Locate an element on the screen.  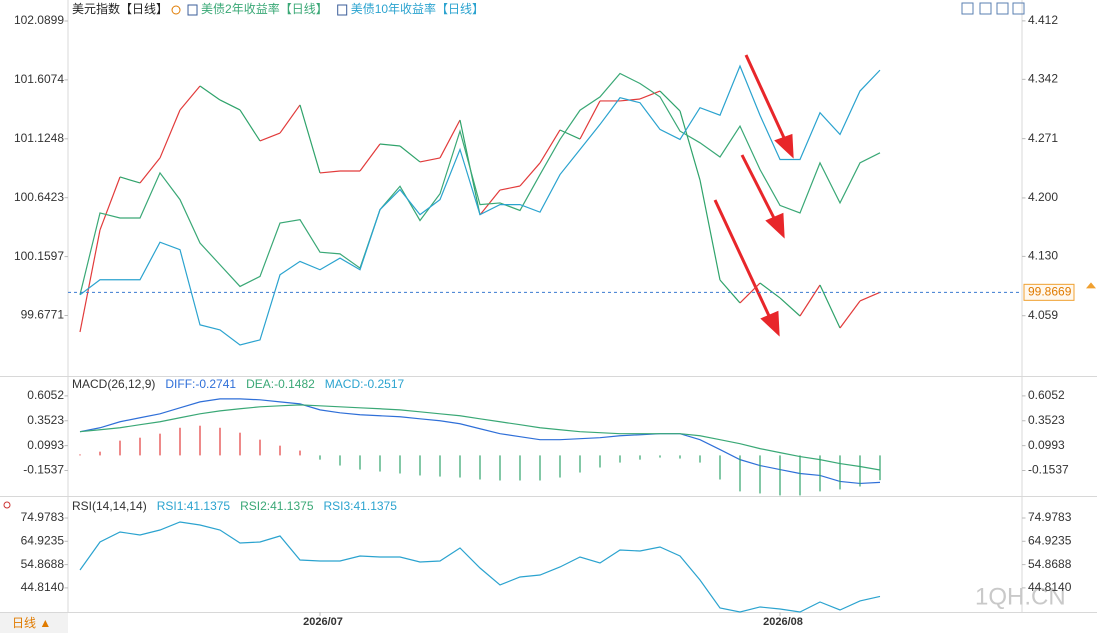
rsi-icon is located at coordinates (7, 505).